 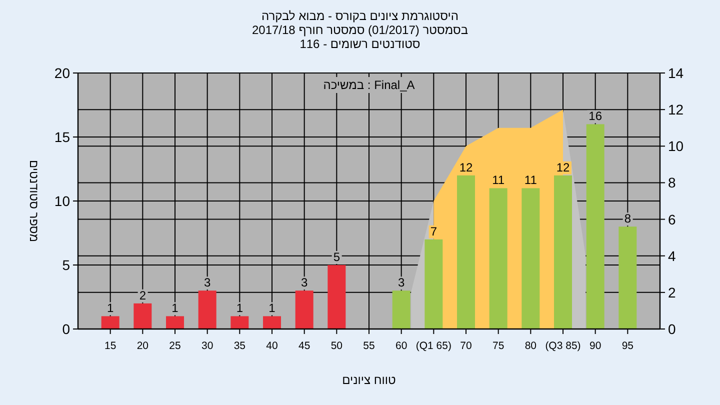 What do you see at coordinates (672, 256) in the screenshot?
I see `y2-tick-label: 4` at bounding box center [672, 256].